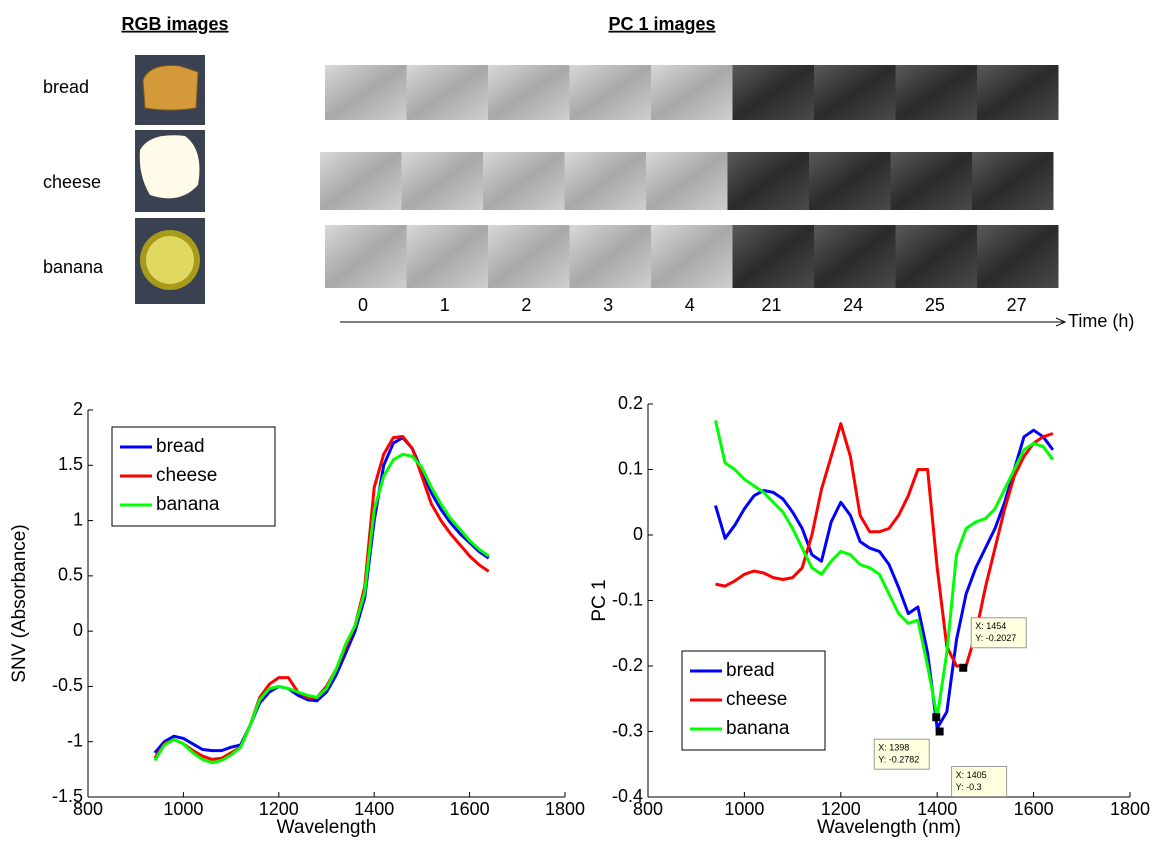 The image size is (1160, 850). What do you see at coordinates (627, 796) in the screenshot?
I see `y-tick-label: -0.4` at bounding box center [627, 796].